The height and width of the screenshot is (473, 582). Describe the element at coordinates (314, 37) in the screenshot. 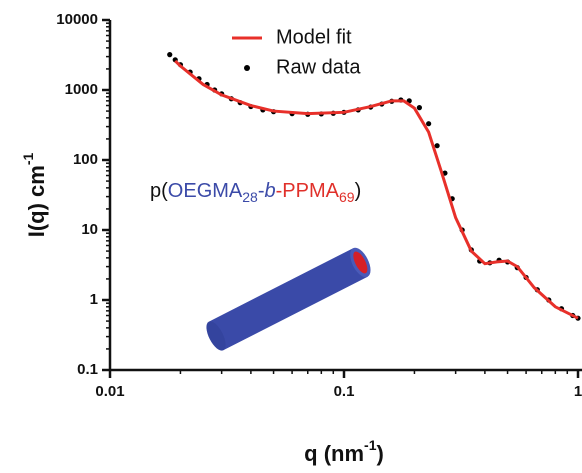

I see `legend-label: Model fit` at that location.